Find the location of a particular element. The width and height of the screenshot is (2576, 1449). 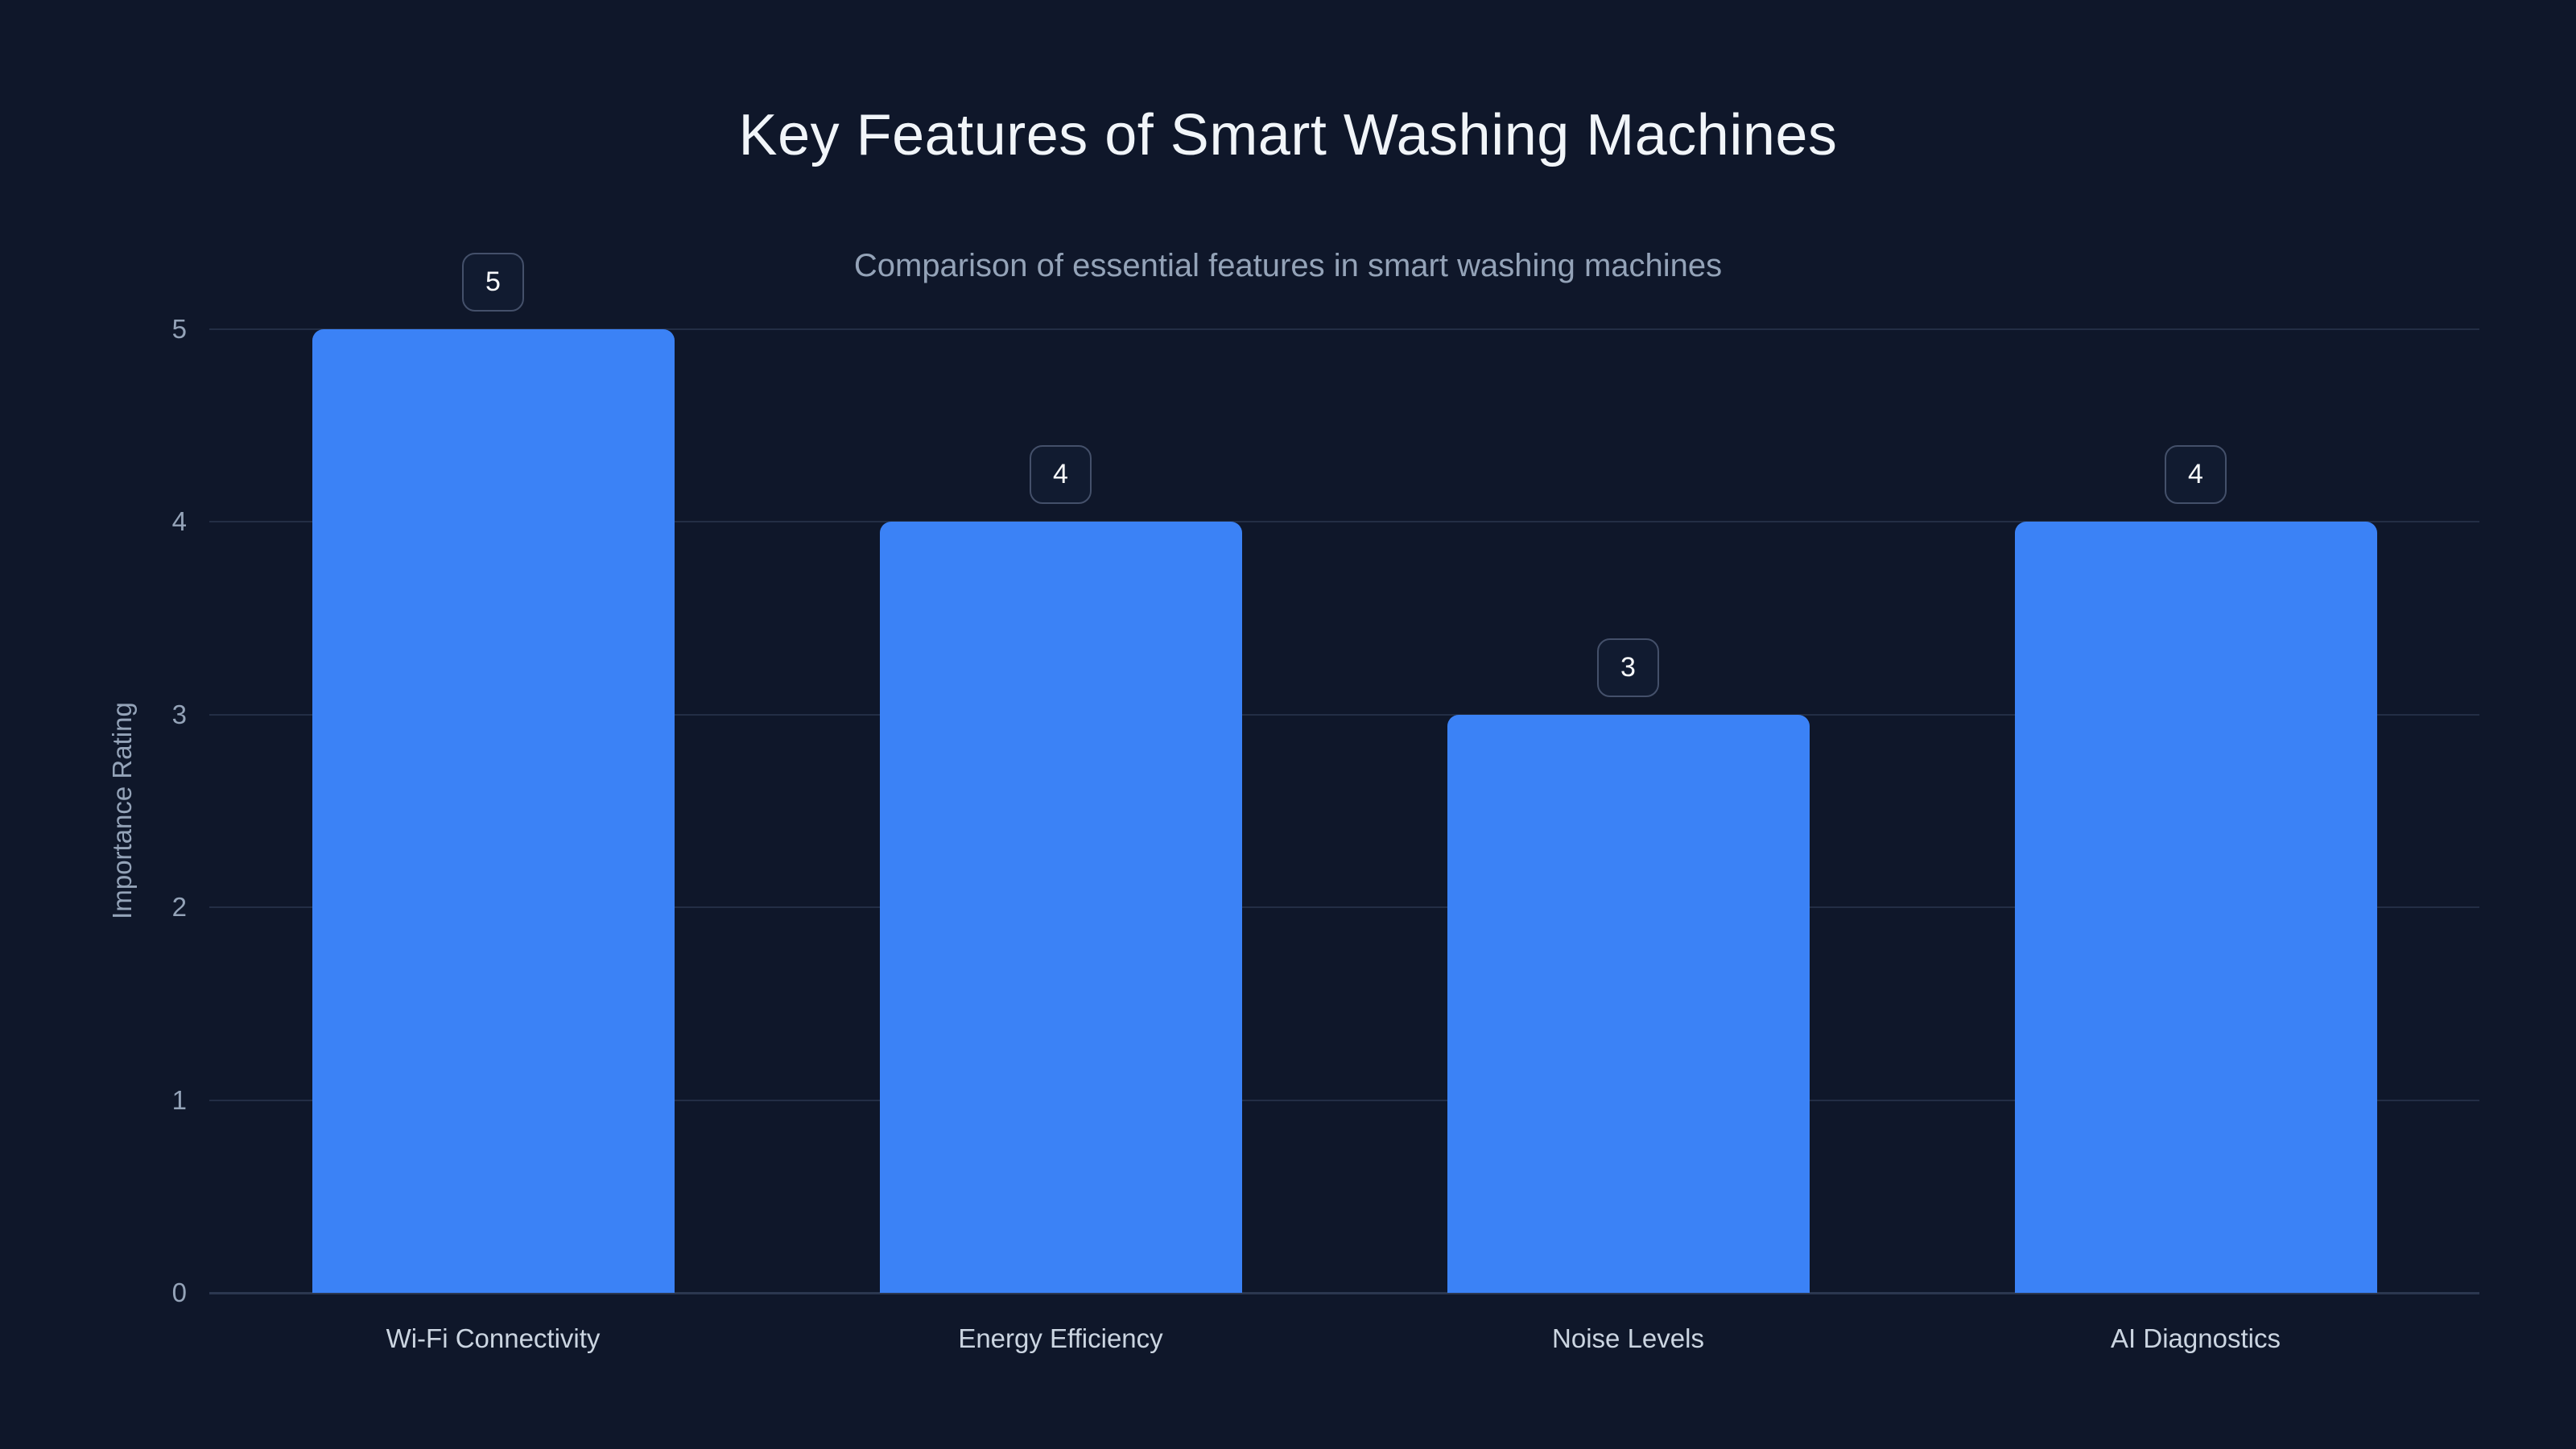

bar-ai-diagnostics is located at coordinates (2195, 907).